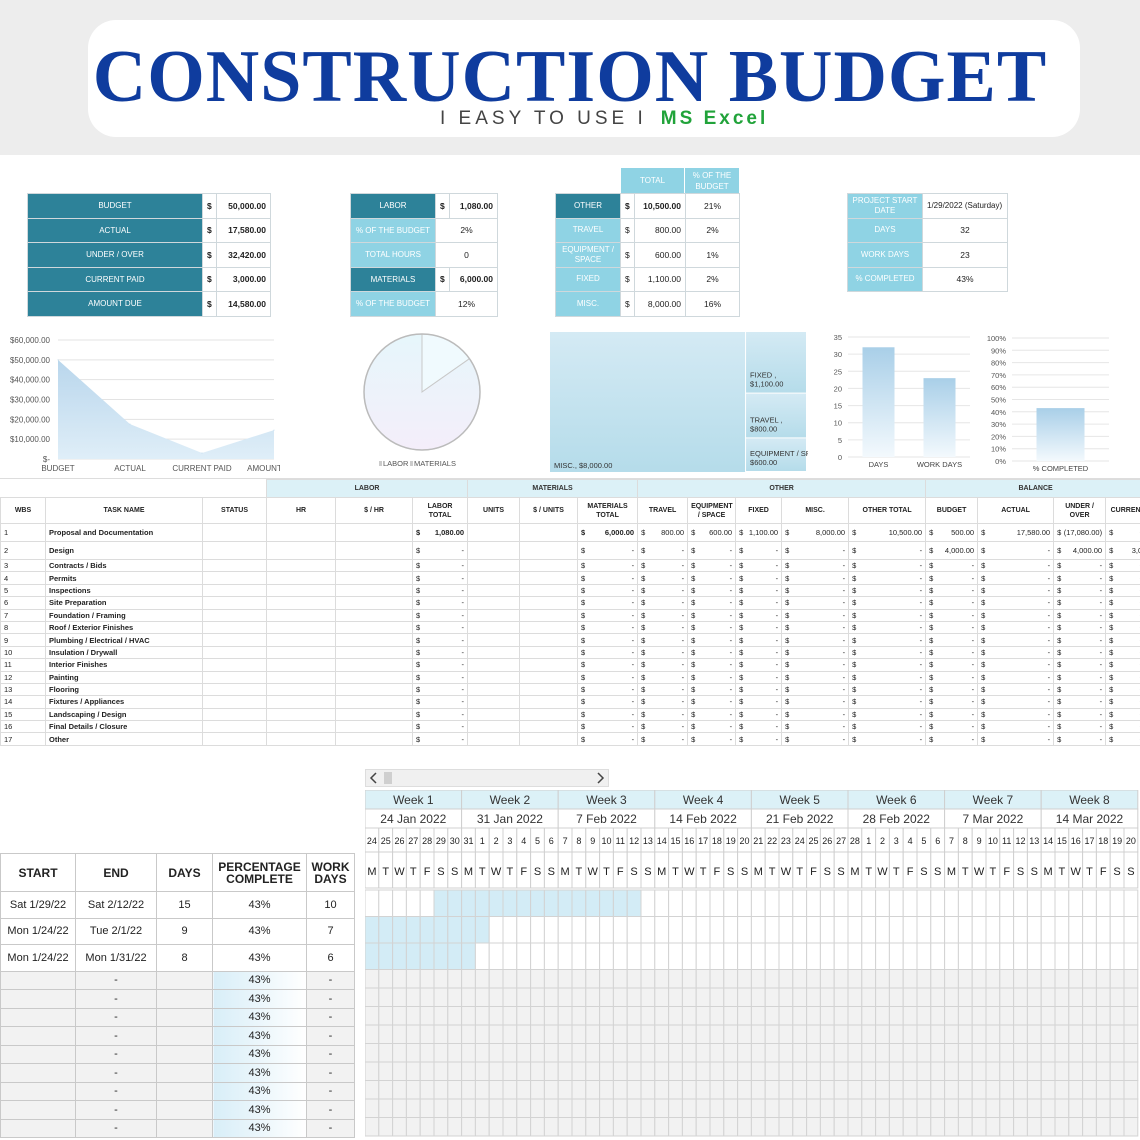 The image size is (1140, 1140). Describe the element at coordinates (38, 958) in the screenshot. I see `start-date-cell: Mon 1/24/22` at that location.